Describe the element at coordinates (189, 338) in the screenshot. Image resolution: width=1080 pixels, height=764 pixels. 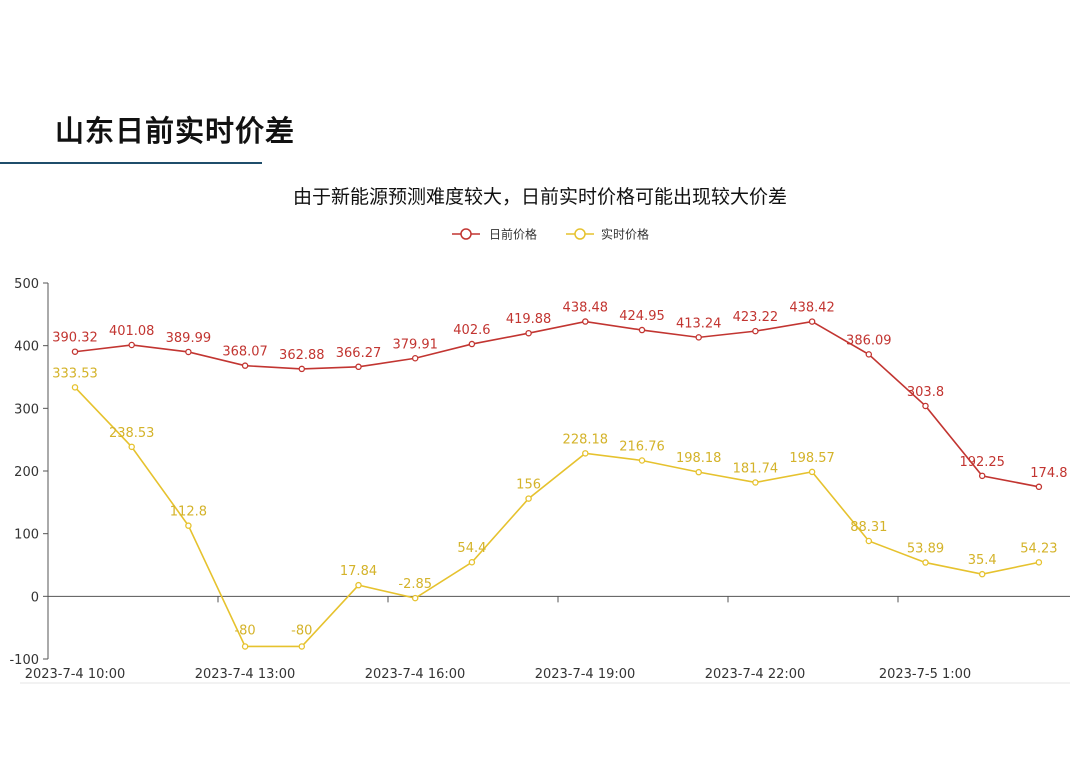
I see `day-ahead-data-label: 389.99` at that location.